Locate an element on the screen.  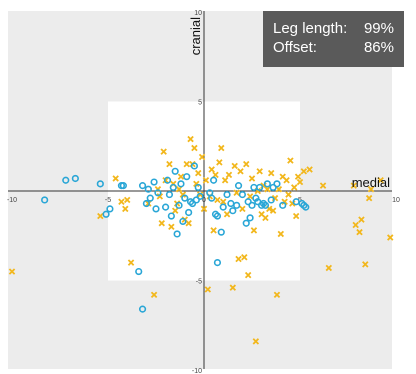
x-tick-label: -10 is located at coordinates (12, 200).